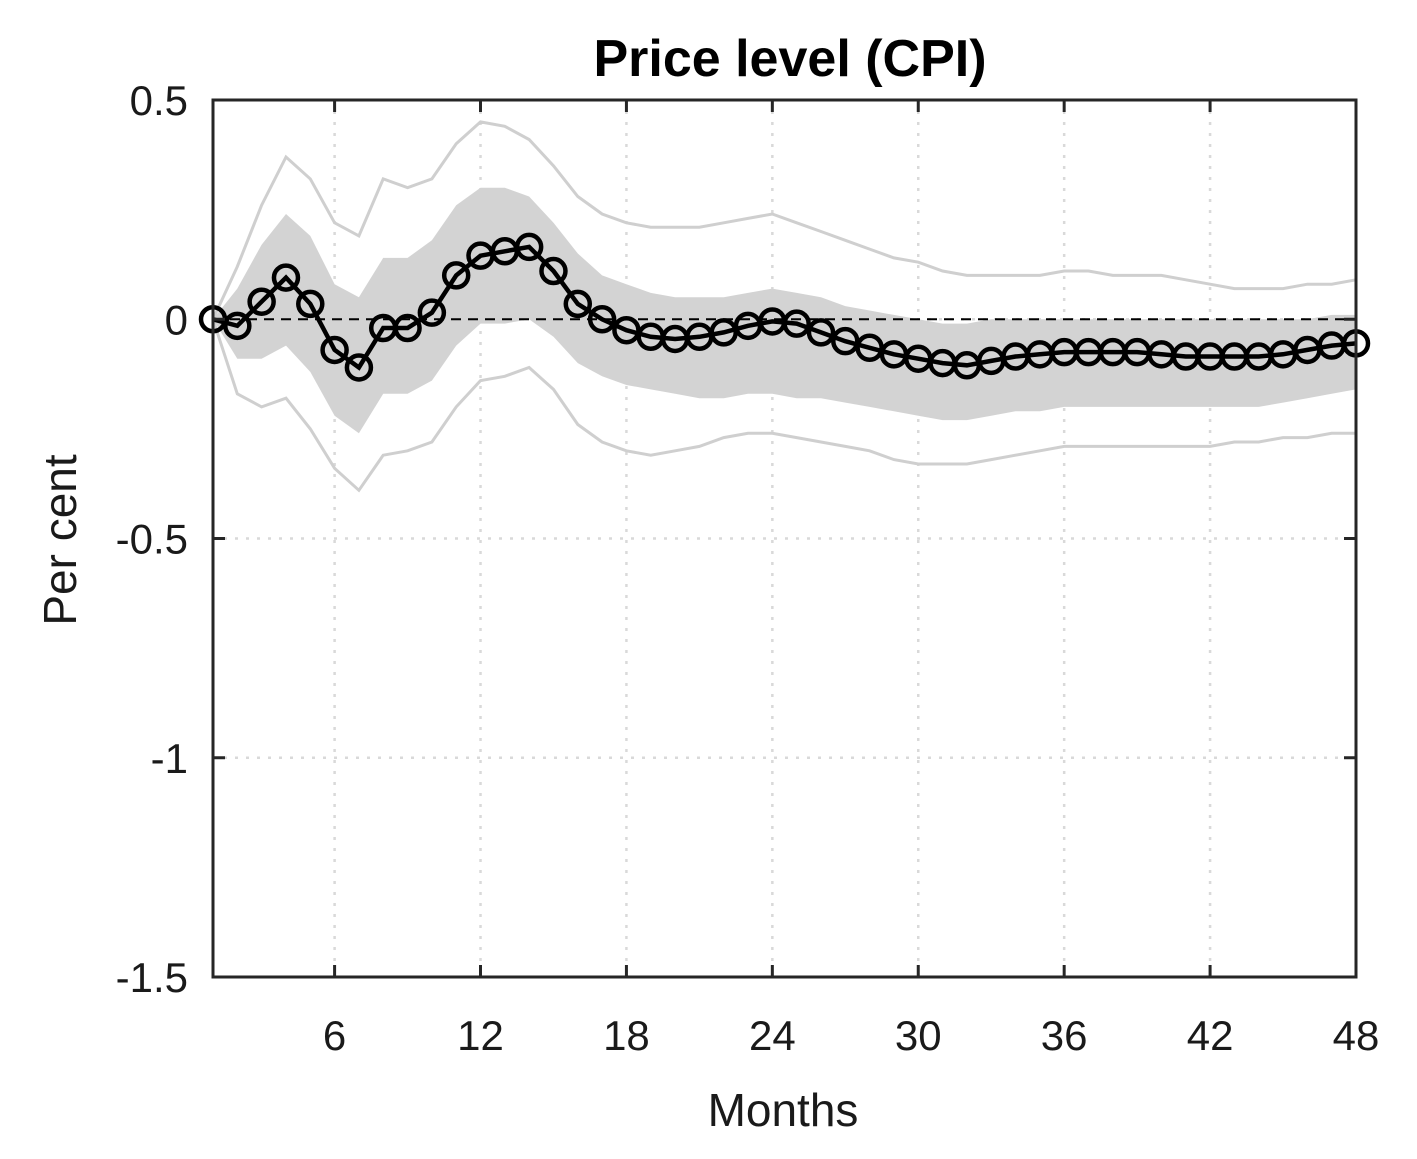  What do you see at coordinates (152, 977) in the screenshot?
I see `y-tick-label: -1.5` at bounding box center [152, 977].